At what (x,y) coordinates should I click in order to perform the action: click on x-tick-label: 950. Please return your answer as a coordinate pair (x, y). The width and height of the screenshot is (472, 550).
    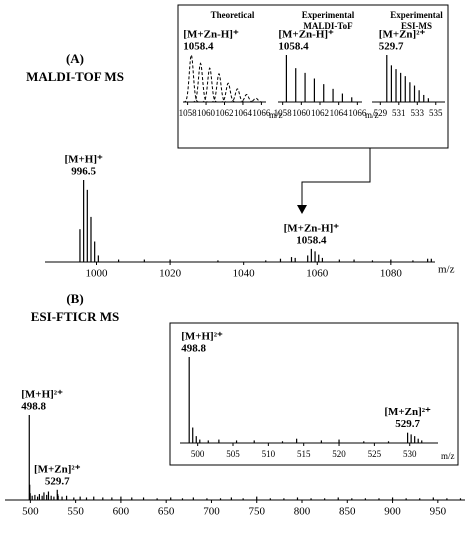
    Looking at the image, I should click on (438, 512).